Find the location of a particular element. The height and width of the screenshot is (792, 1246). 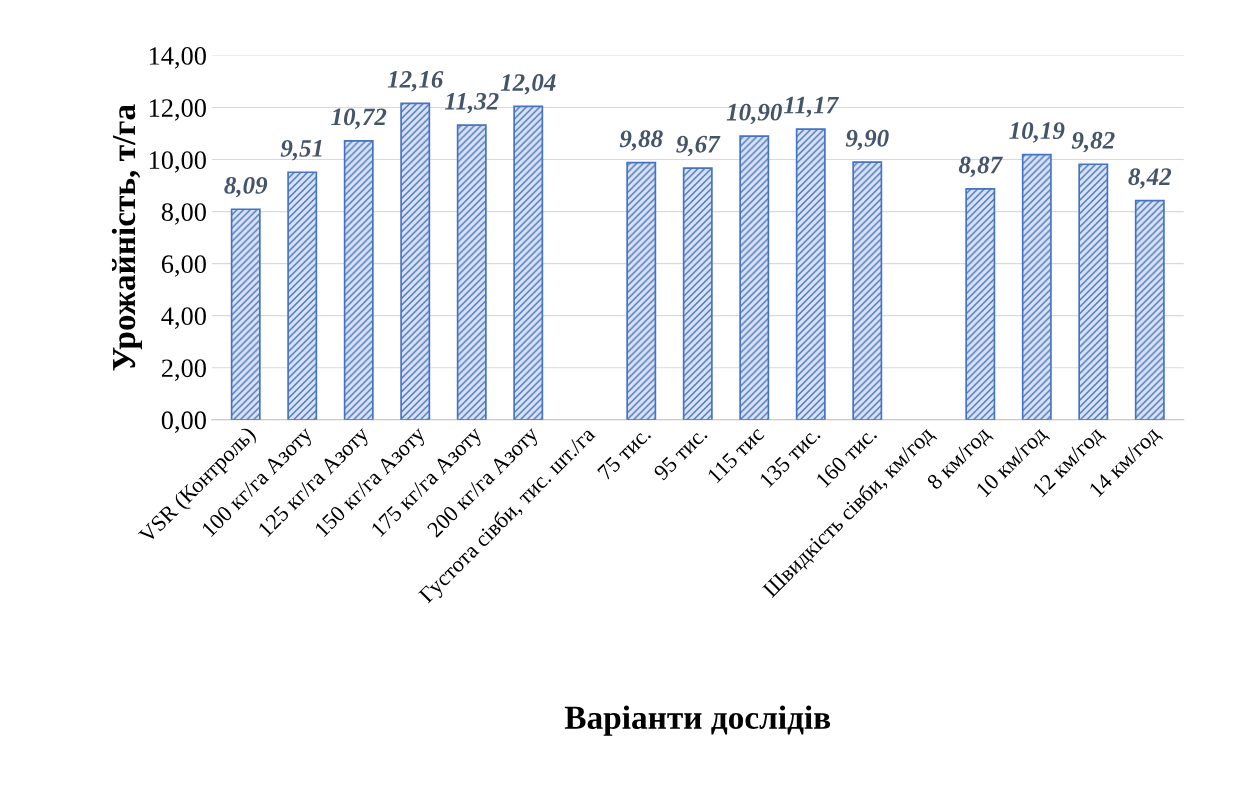

data-label: 12,04 is located at coordinates (528, 84).